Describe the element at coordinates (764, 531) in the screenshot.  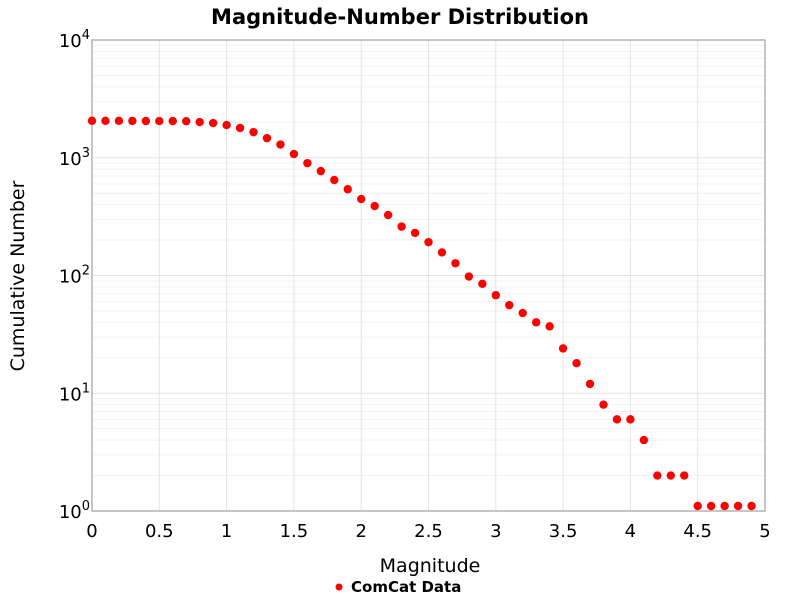
I see `x-tick-label: 5` at that location.